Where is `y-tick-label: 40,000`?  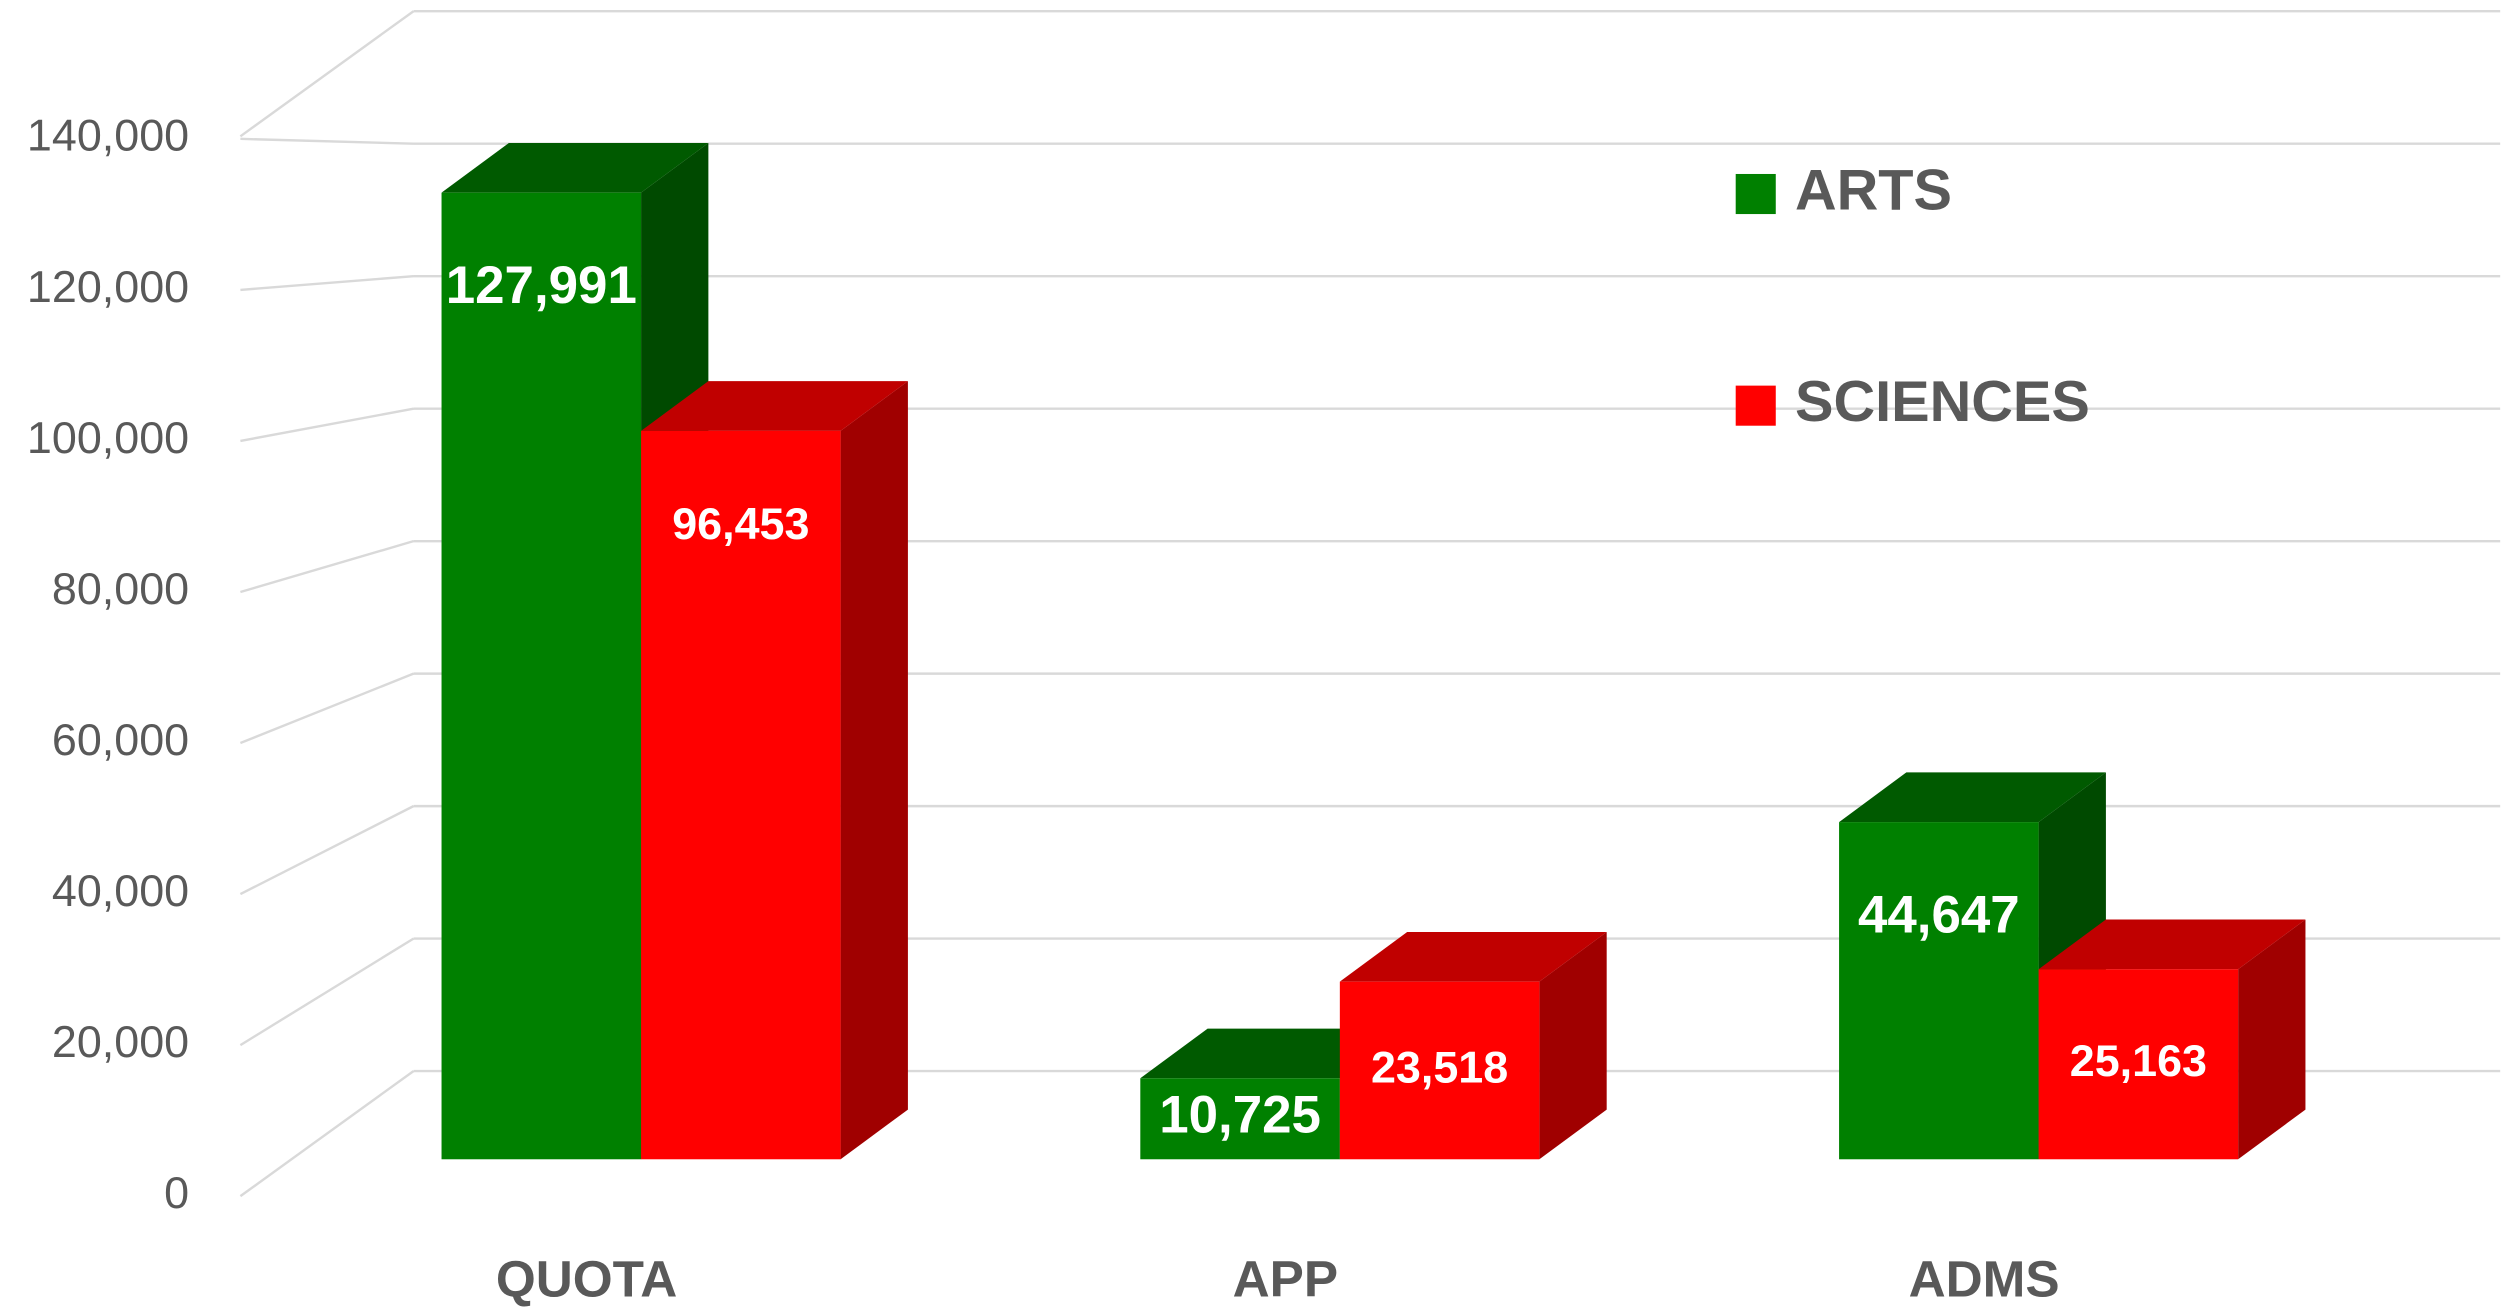 y-tick-label: 40,000 is located at coordinates (120, 890).